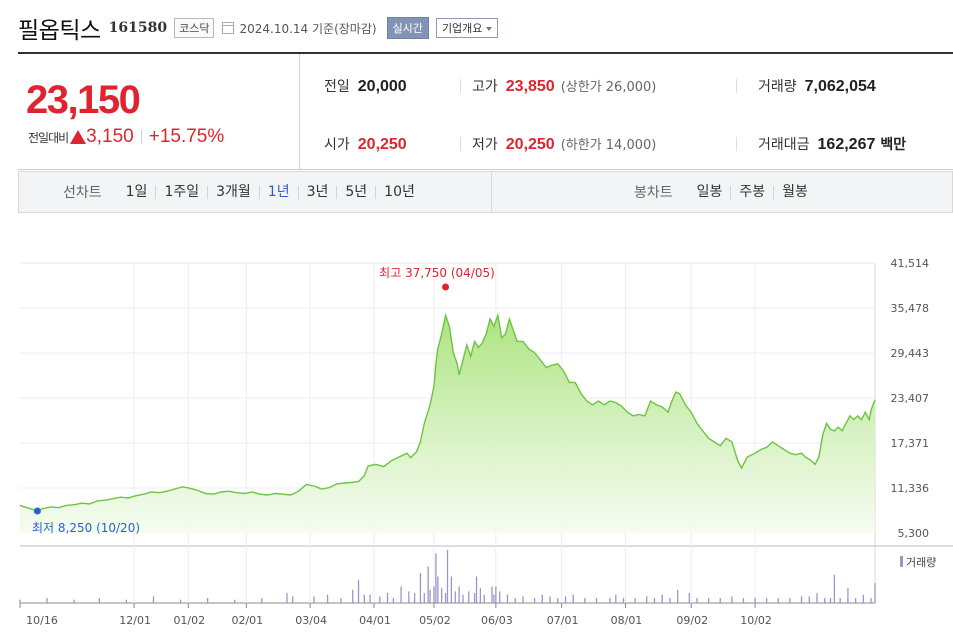 The width and height of the screenshot is (953, 637). Describe the element at coordinates (608, 145) in the screenshot. I see `lower-limit: (하한가 14,000)` at that location.